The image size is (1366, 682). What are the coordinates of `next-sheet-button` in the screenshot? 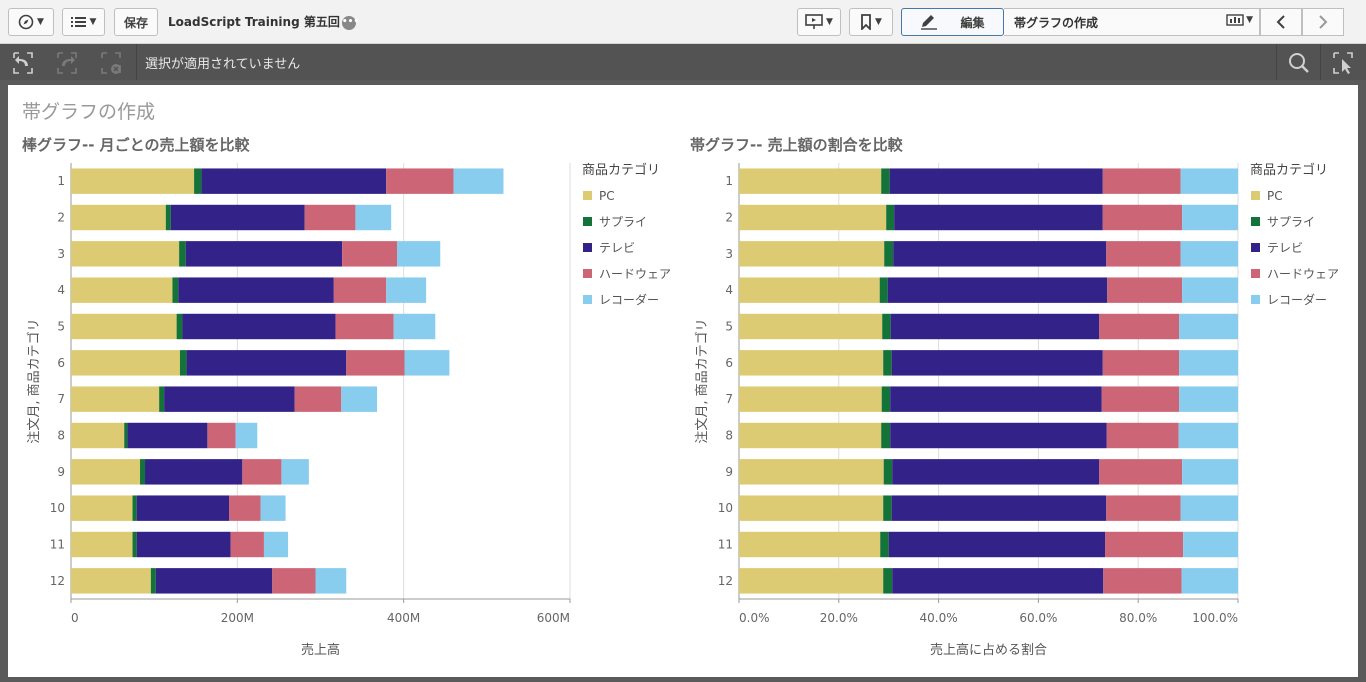 It's located at (1323, 22).